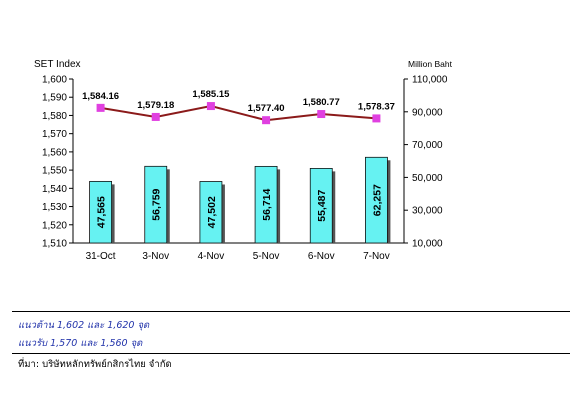 The height and width of the screenshot is (420, 583). I want to click on bar-value-label: 56,714, so click(267, 204).